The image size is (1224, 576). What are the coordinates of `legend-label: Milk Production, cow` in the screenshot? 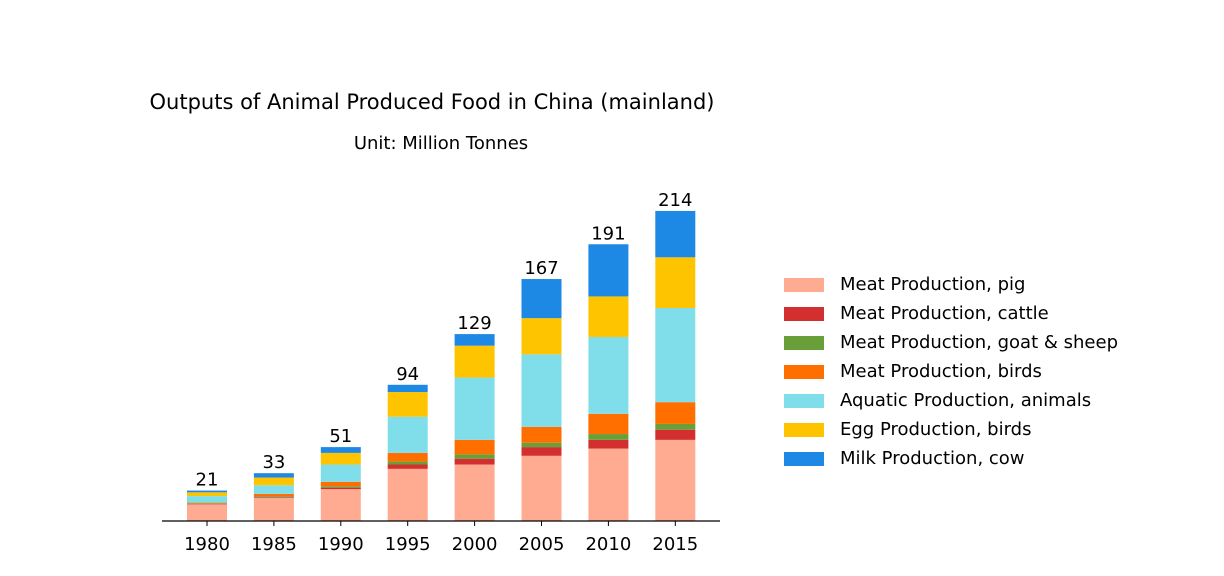 It's located at (932, 458).